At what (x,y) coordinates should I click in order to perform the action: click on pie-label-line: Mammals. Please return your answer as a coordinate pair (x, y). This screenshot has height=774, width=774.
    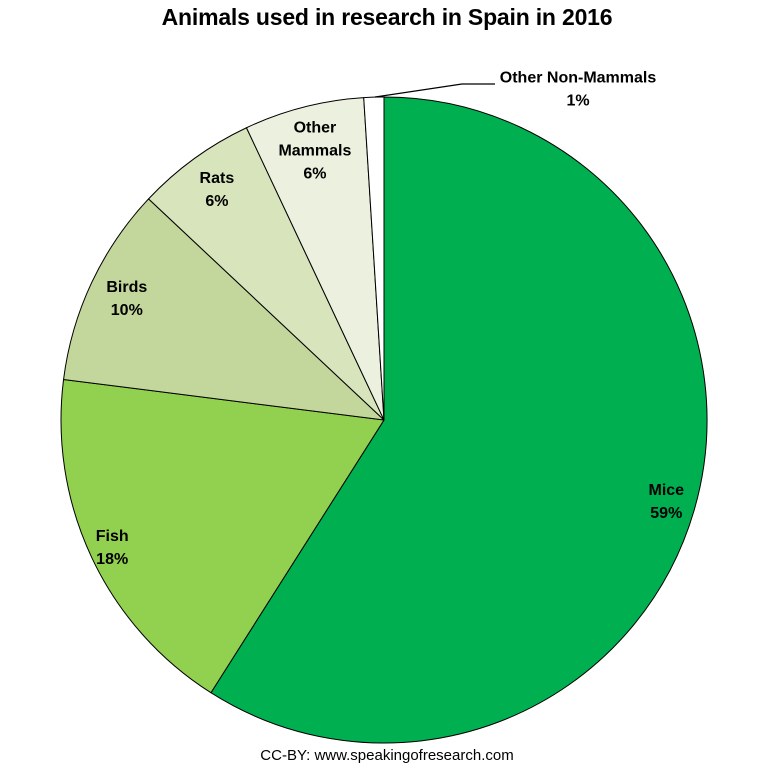
    Looking at the image, I should click on (314, 150).